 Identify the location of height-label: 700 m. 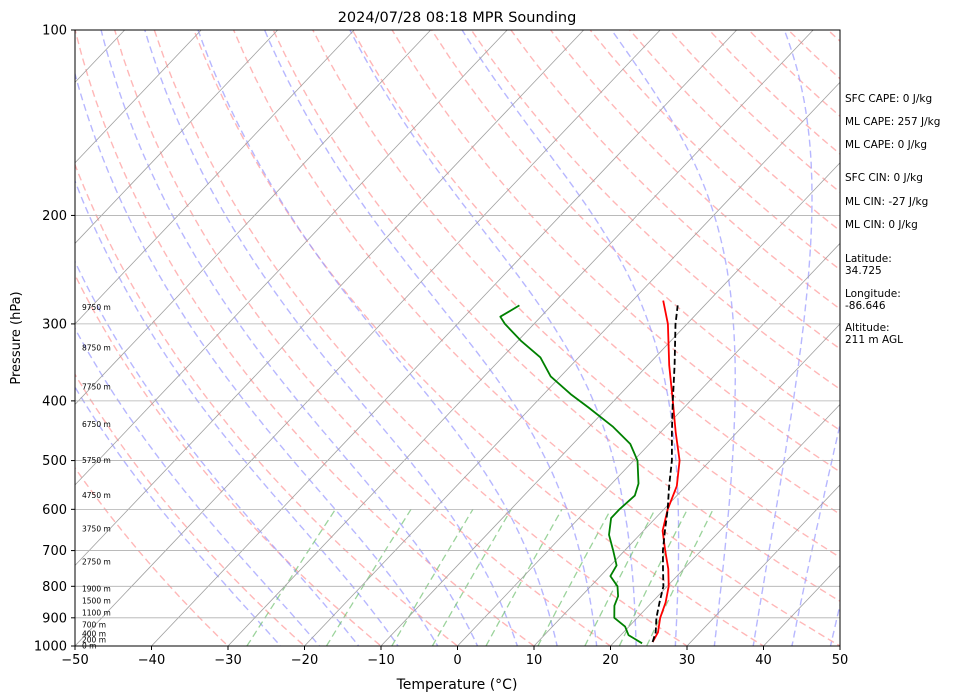
(94, 624).